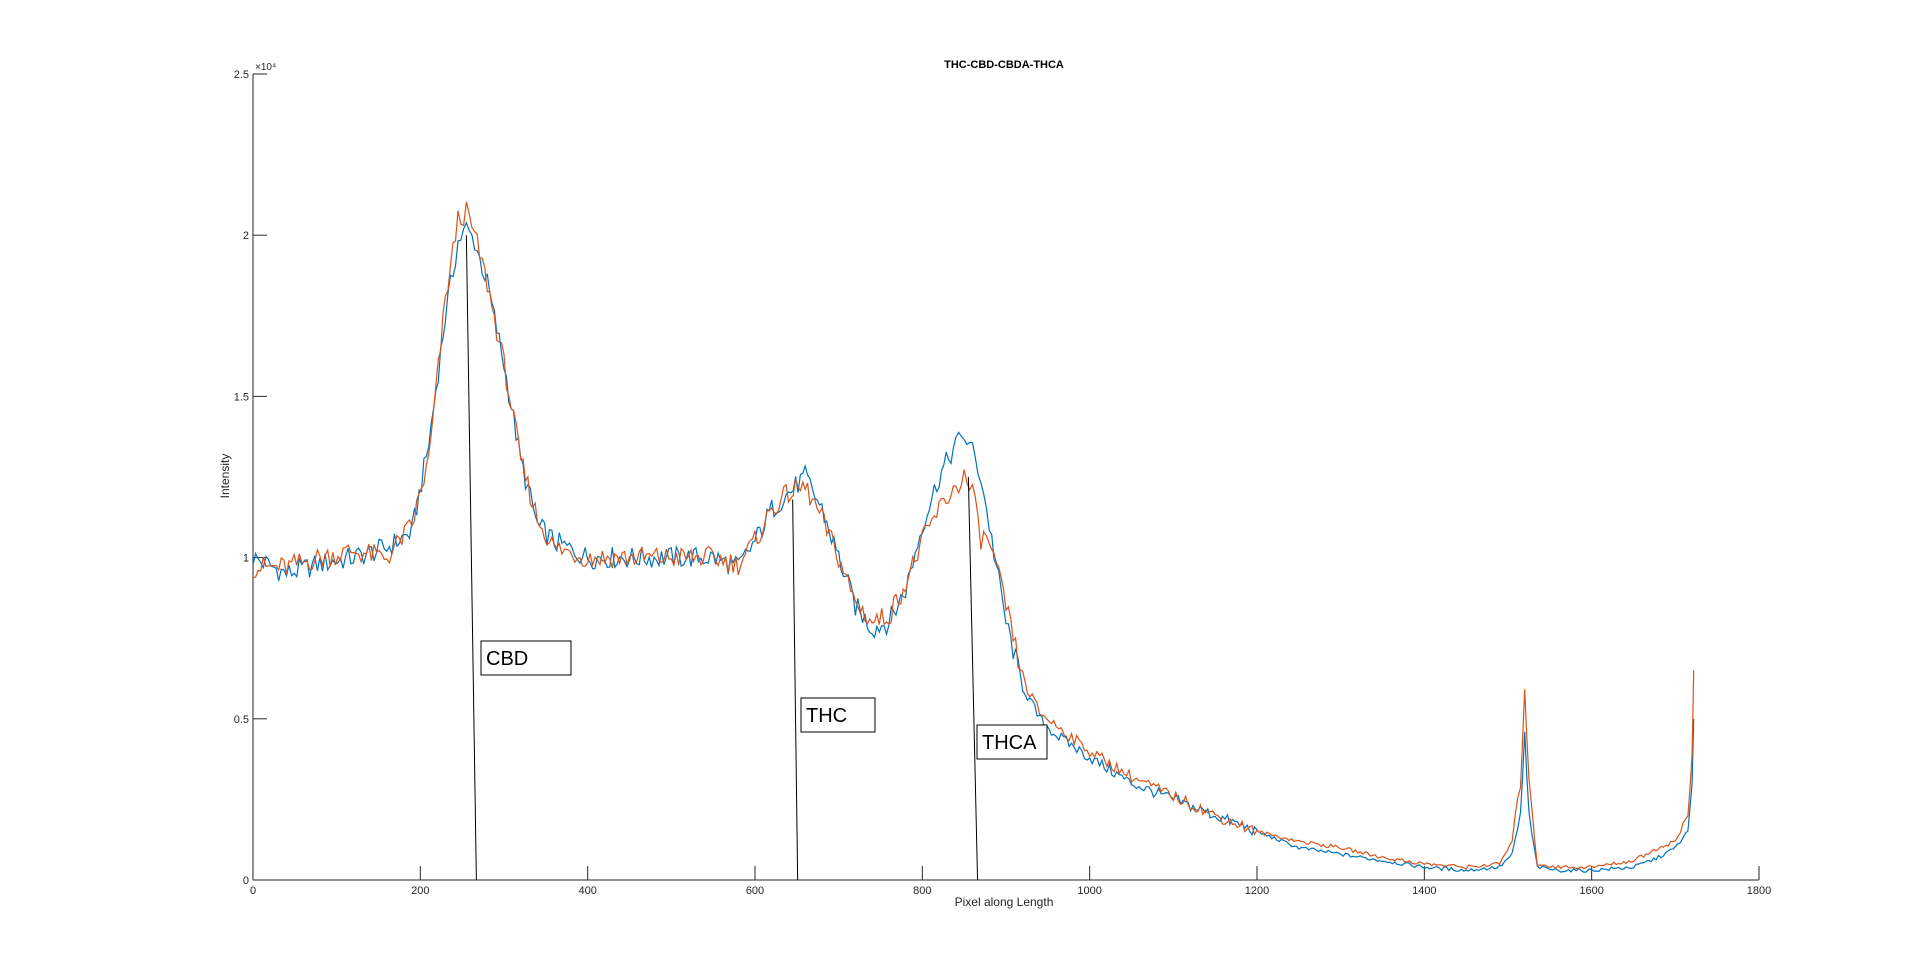 This screenshot has width=1920, height=976. I want to click on annotation-label-thc: THC, so click(826, 716).